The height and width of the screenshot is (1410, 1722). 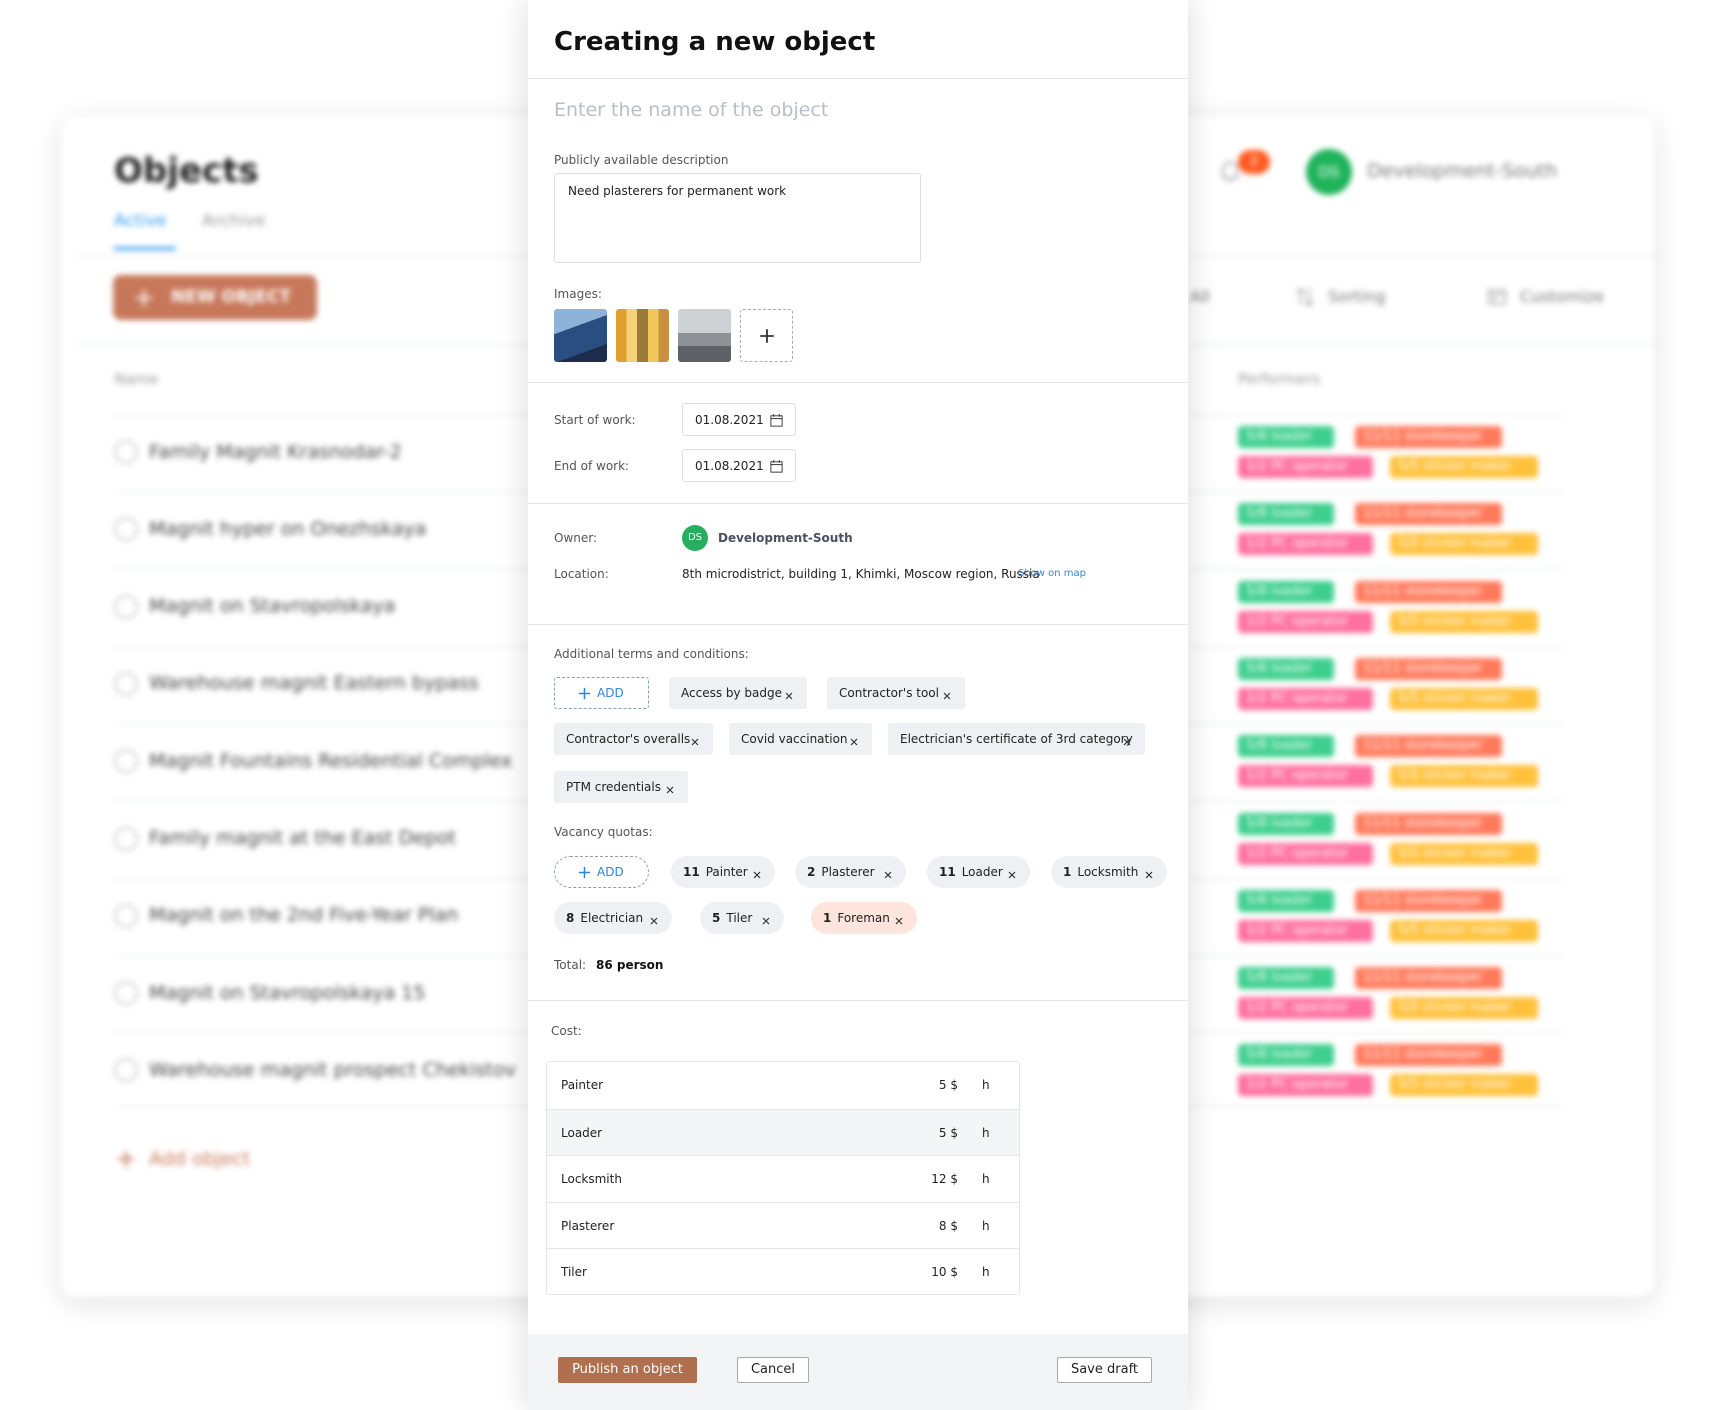 What do you see at coordinates (628, 739) in the screenshot?
I see `term-text: Contractor's overalls` at bounding box center [628, 739].